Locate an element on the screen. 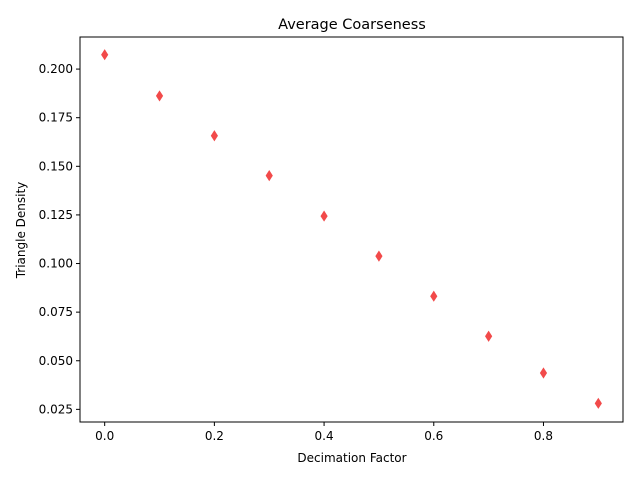  y-axis-label: Triangle Density is located at coordinates (21, 231).